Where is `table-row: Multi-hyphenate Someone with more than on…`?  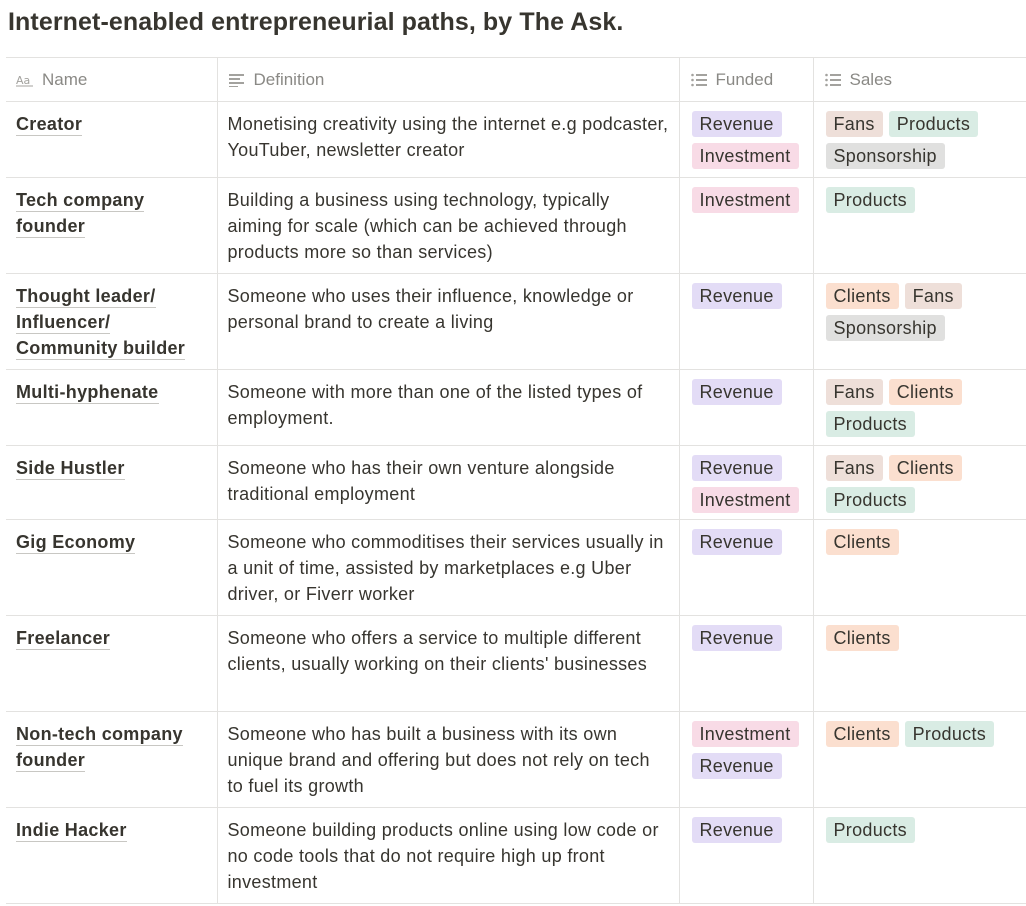
table-row: Multi-hyphenate Someone with more than on… is located at coordinates (516, 407).